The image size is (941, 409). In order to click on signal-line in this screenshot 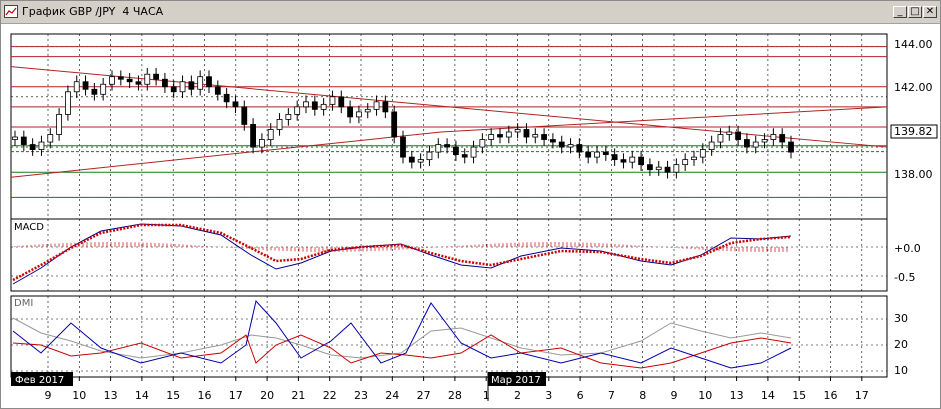, I will do `click(402, 252)`.